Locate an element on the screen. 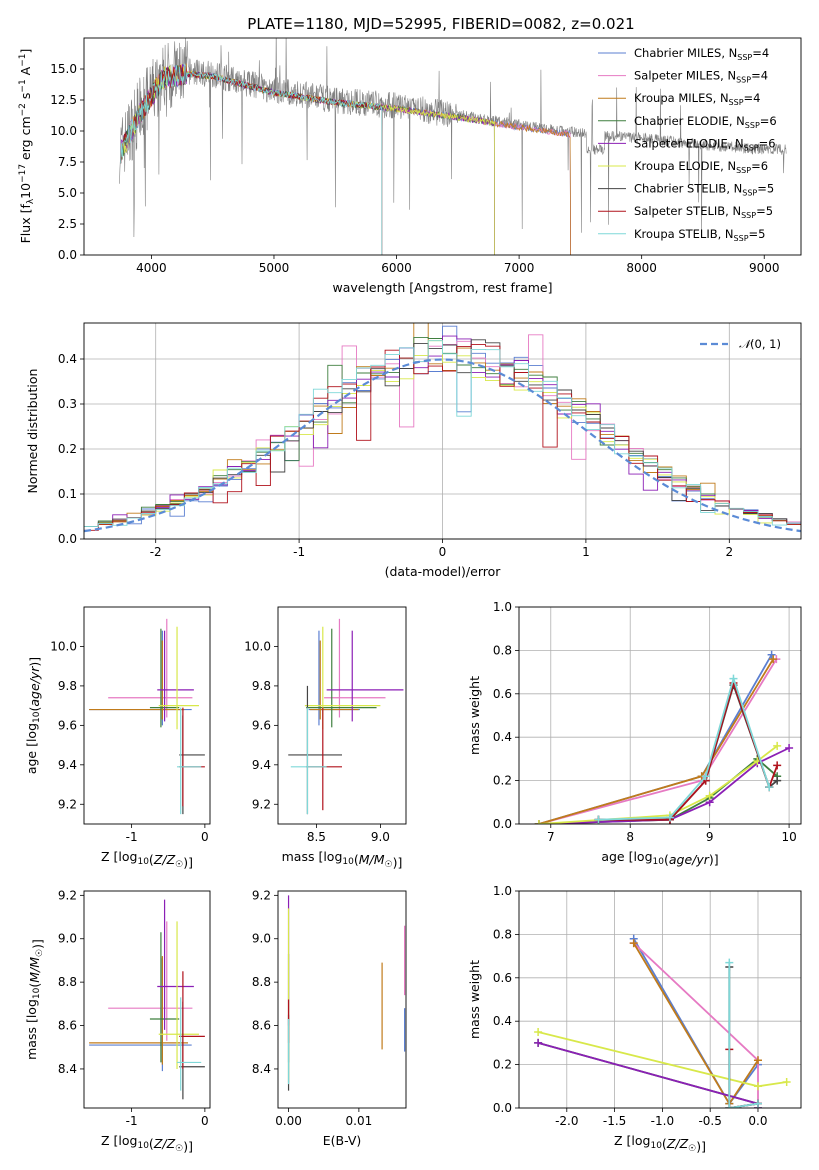 The height and width of the screenshot is (1170, 819). spectrum-xtick-label: 5000 is located at coordinates (274, 268).